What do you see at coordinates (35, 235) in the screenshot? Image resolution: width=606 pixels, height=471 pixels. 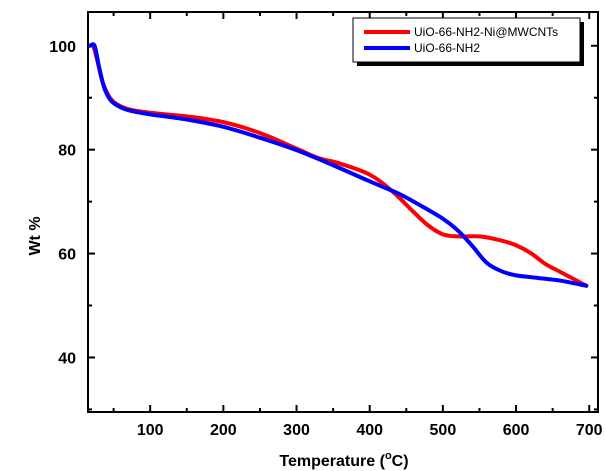 I see `y-axis-title: Wt %` at bounding box center [35, 235].